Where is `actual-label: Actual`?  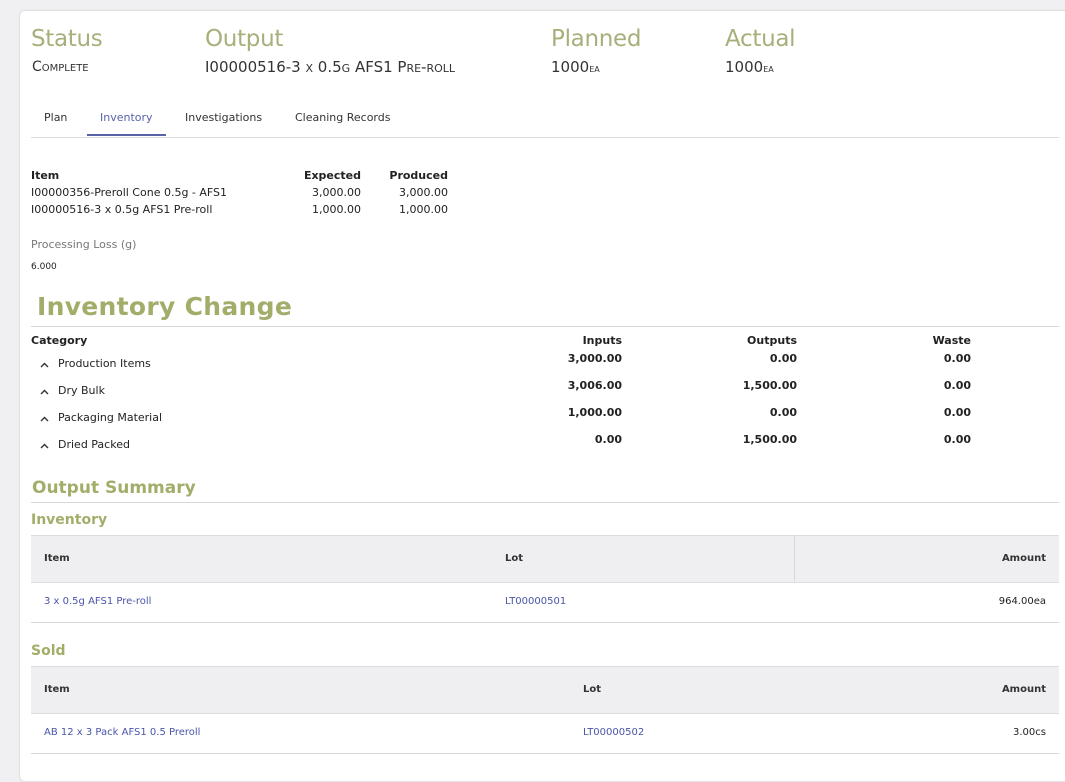
actual-label: Actual is located at coordinates (760, 39).